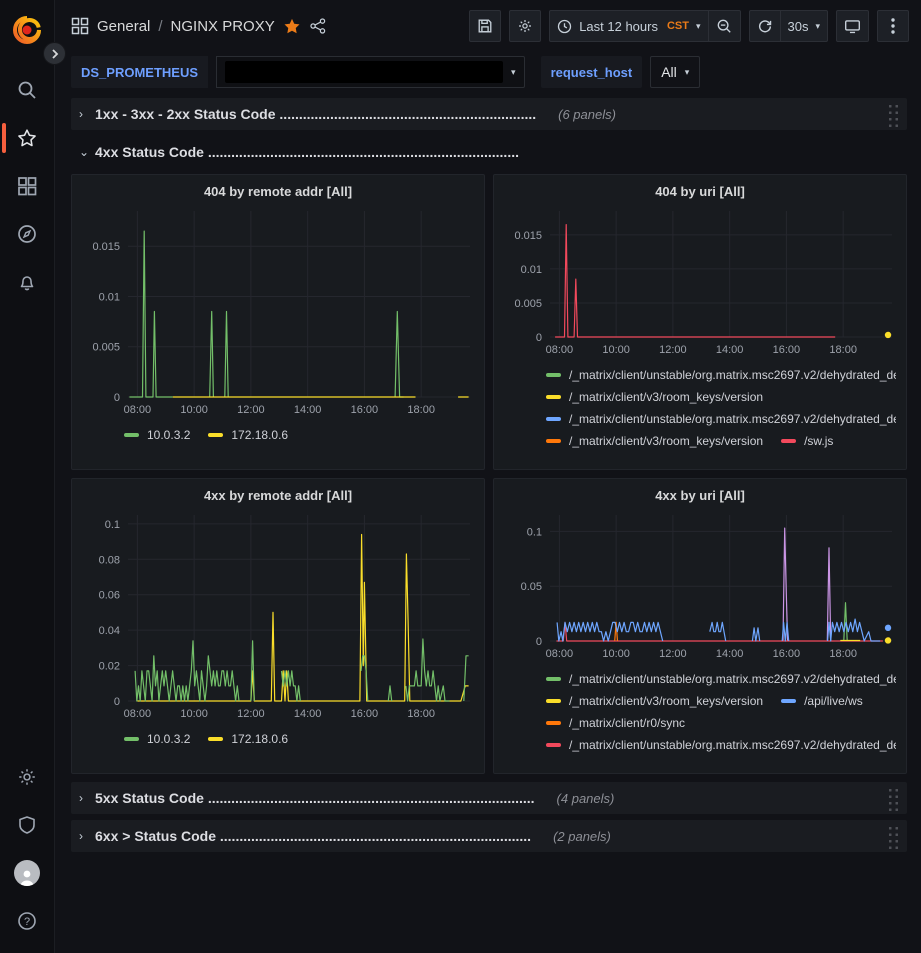  I want to click on request-host-select: All ▾, so click(675, 72).